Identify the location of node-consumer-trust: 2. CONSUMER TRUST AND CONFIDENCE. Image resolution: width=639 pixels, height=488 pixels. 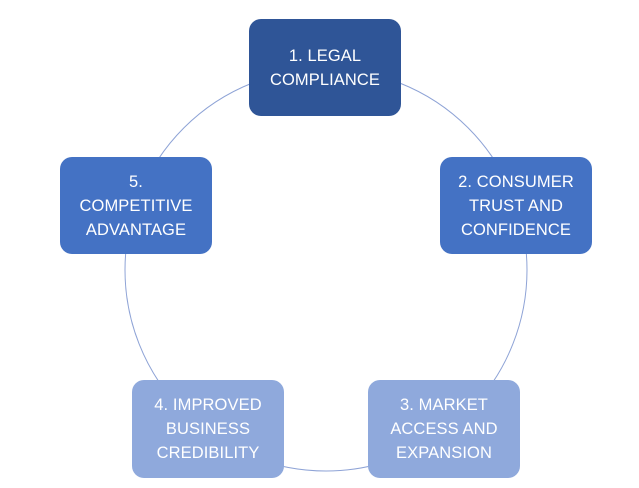
(516, 205).